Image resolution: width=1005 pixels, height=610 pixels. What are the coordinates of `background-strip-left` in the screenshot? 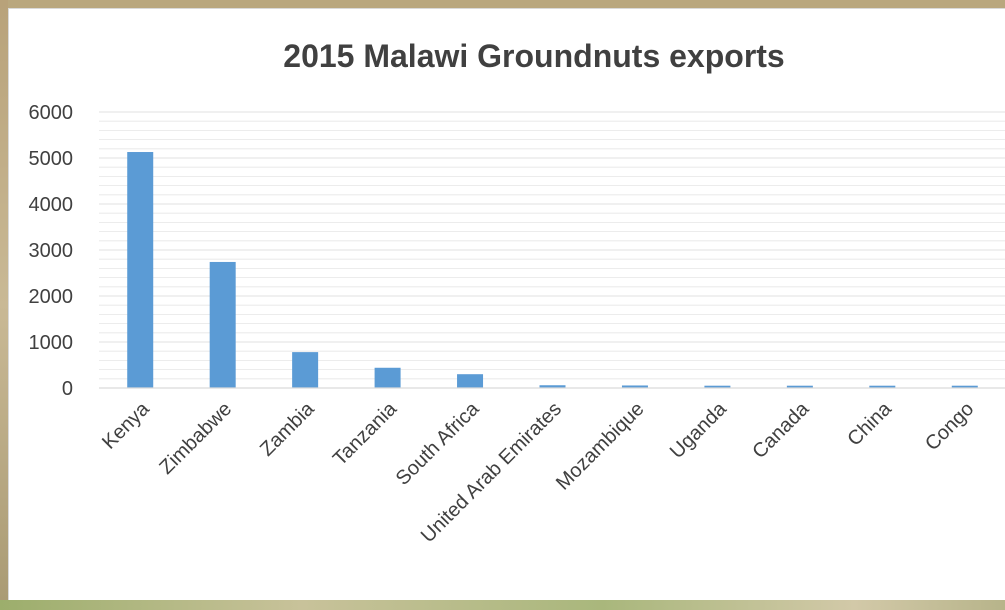 It's located at (4, 305).